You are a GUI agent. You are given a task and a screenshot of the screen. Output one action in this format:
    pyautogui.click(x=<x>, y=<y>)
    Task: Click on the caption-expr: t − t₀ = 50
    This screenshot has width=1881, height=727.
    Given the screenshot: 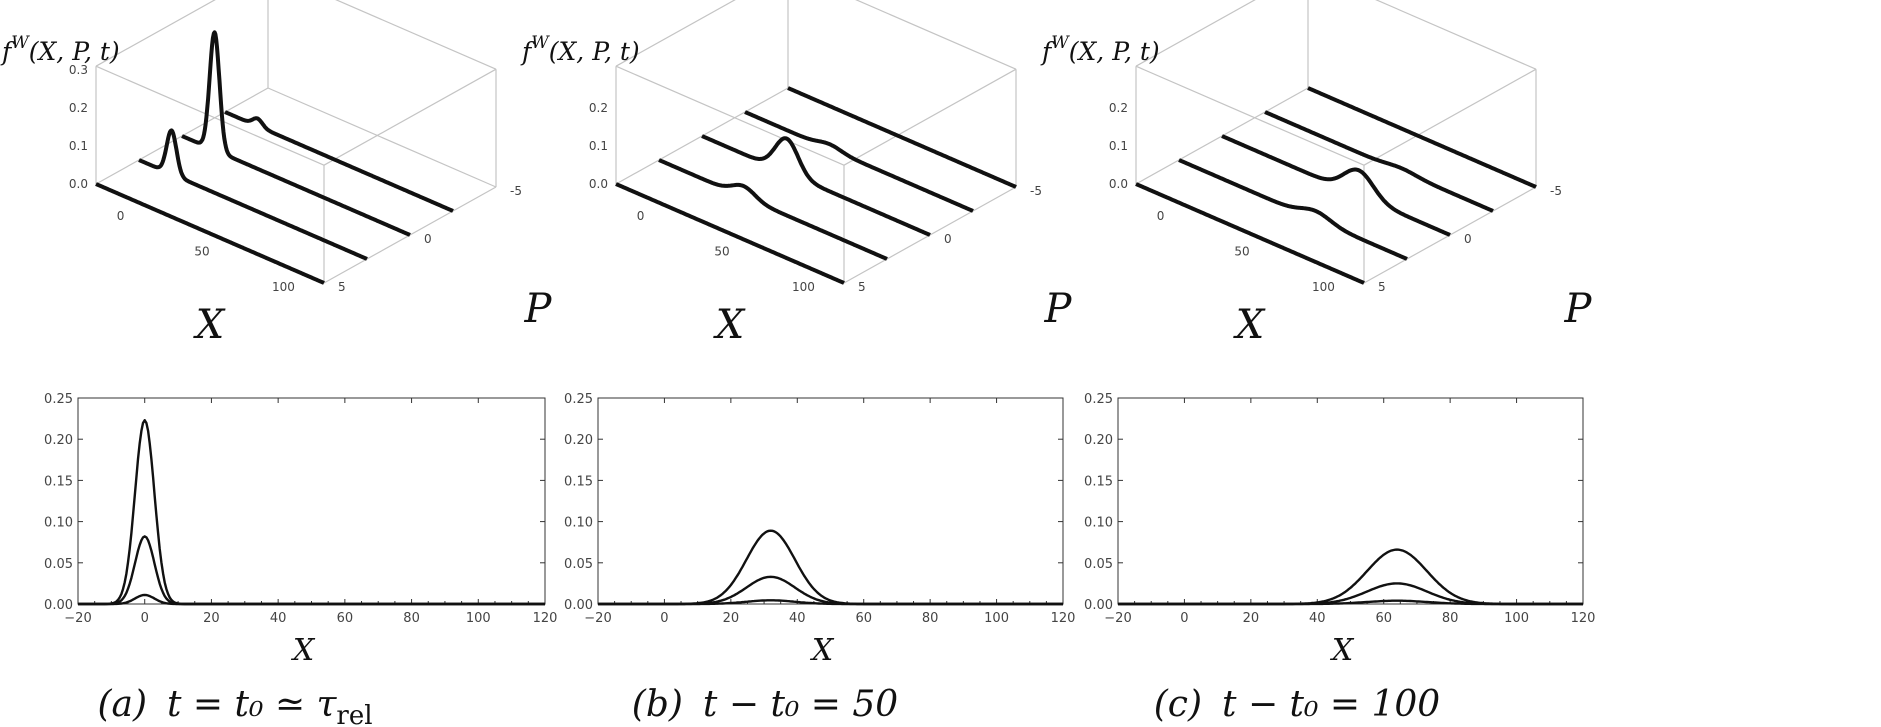 What is the action you would take?
    pyautogui.click(x=800, y=704)
    